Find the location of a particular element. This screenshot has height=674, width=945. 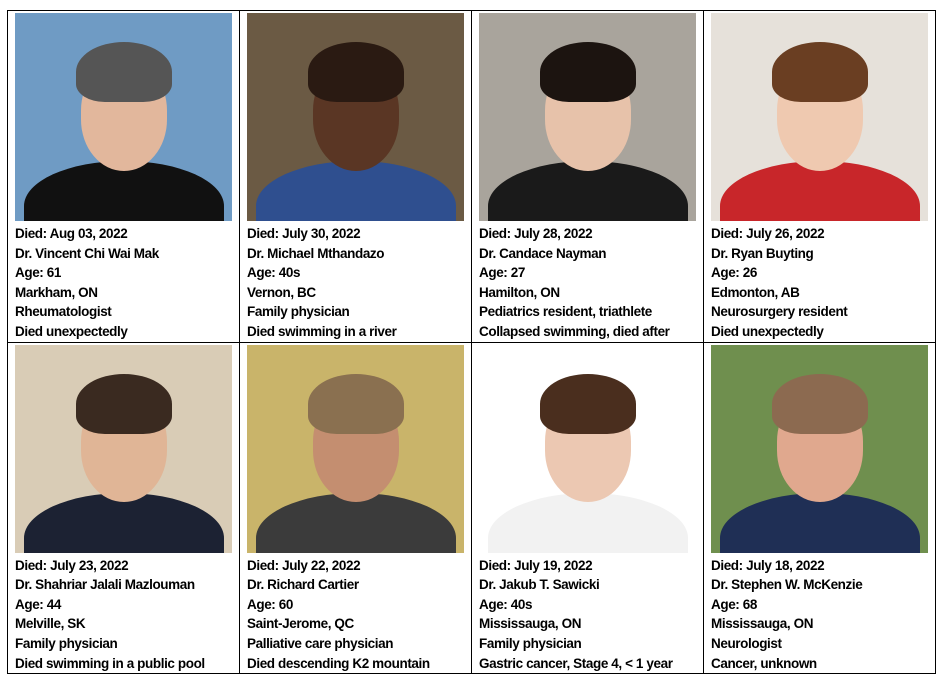

card-name: Dr. Candace Nayman is located at coordinates (543, 253).